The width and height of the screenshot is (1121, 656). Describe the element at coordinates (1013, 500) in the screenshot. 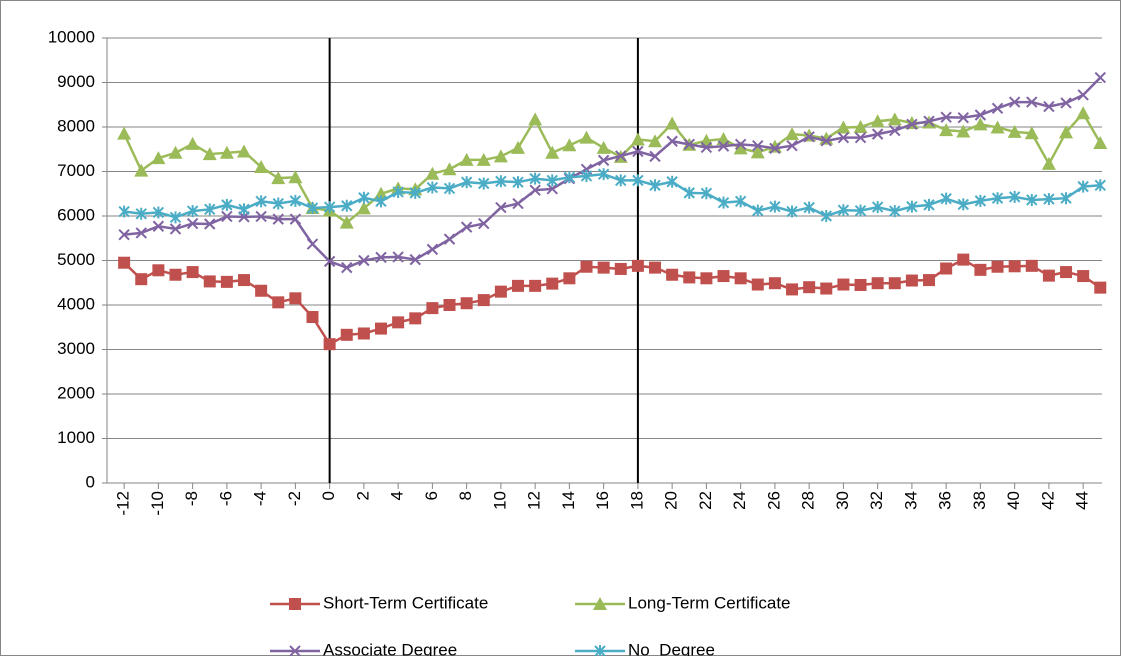

I see `x-tick-label: 40` at that location.